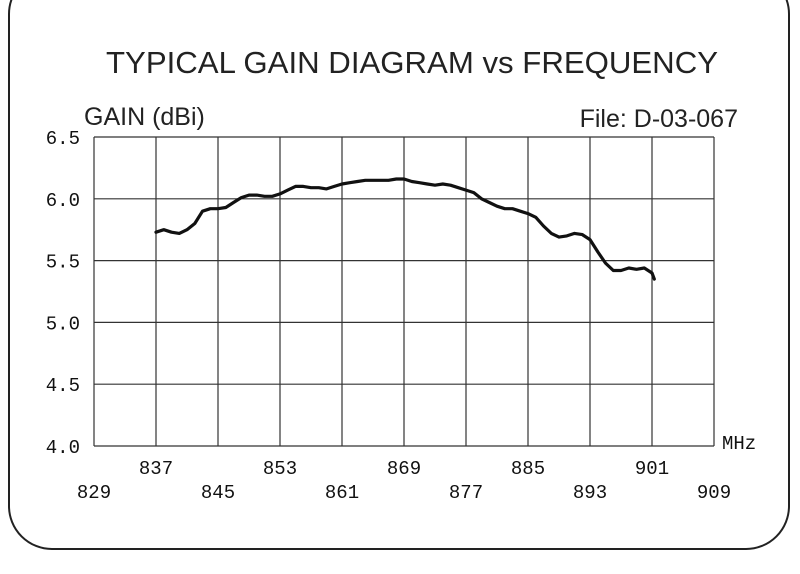  I want to click on x-tick-label: 861, so click(342, 493).